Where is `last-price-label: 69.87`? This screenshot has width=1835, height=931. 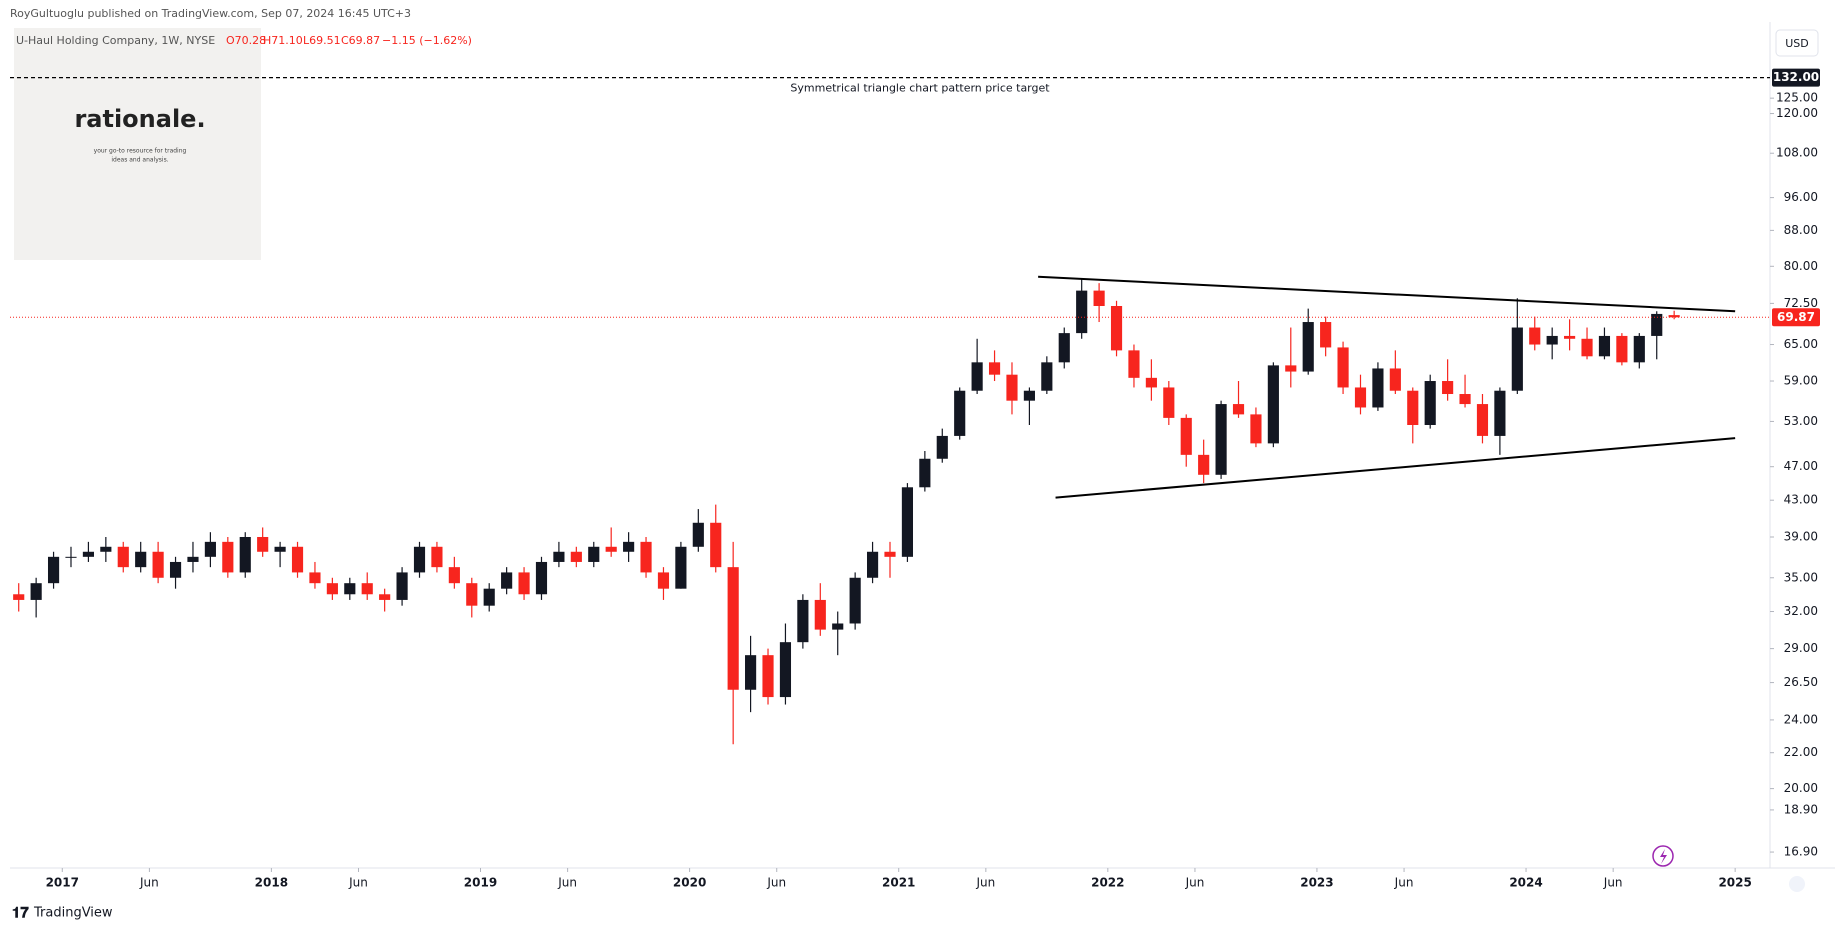 last-price-label: 69.87 is located at coordinates (1796, 317).